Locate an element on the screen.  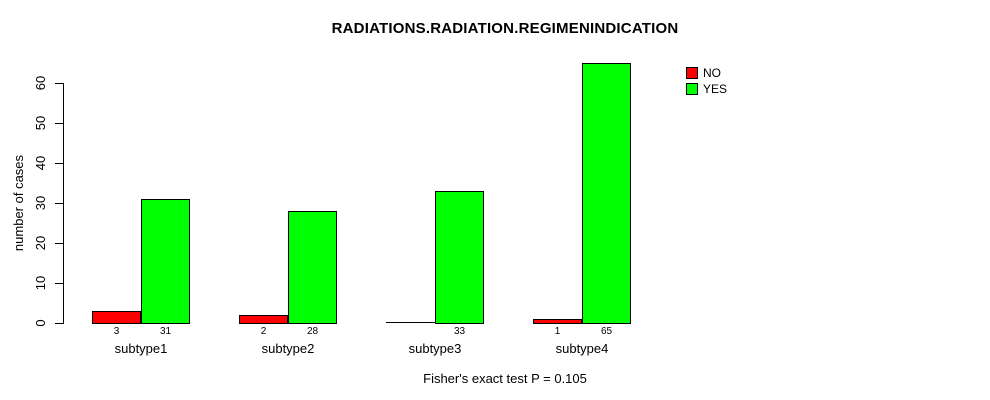
bar-value-label: 3 is located at coordinates (116, 331).